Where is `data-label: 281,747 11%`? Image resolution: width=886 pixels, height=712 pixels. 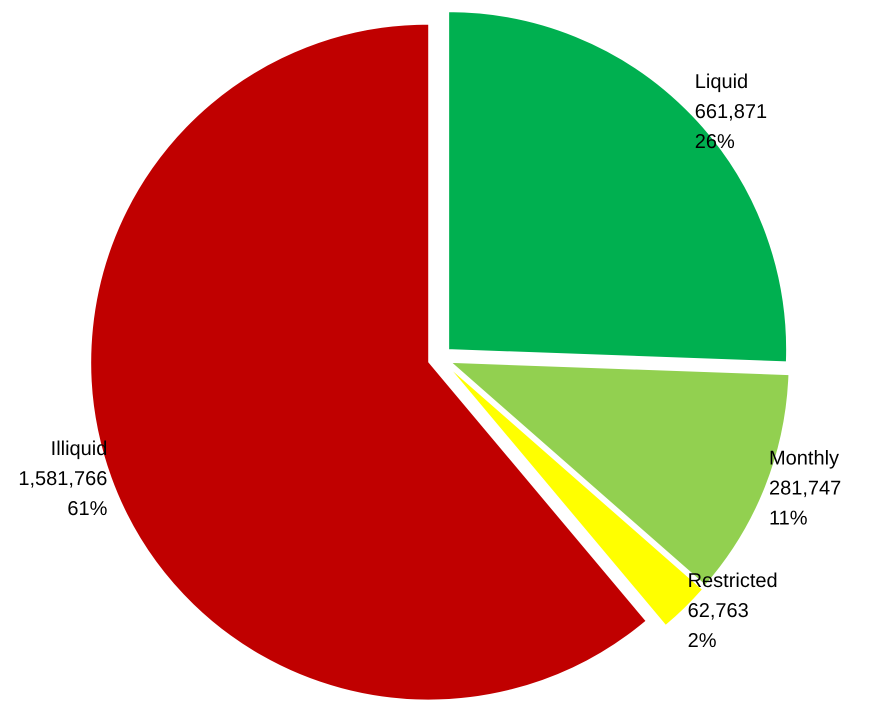
data-label: 281,747 11% is located at coordinates (805, 504).